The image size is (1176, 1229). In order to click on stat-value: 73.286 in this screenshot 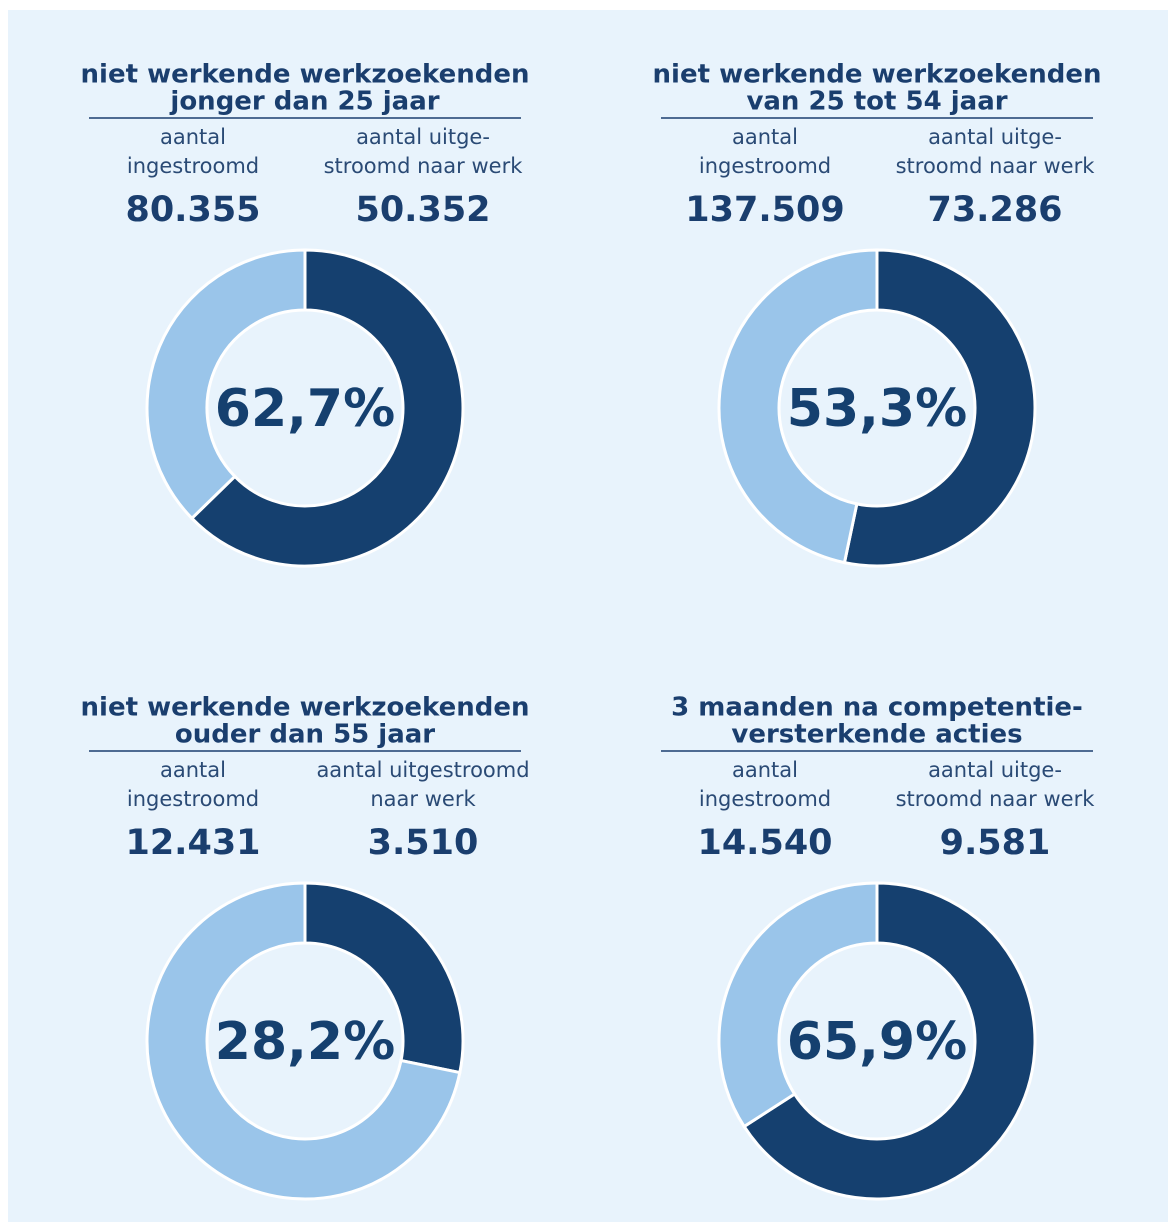, I will do `click(994, 210)`.